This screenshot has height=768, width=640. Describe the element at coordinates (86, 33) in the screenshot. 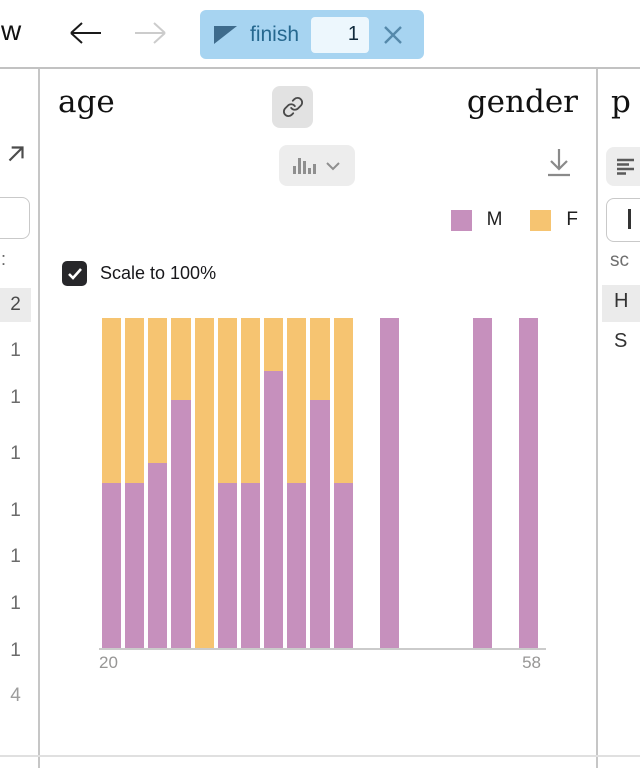

I see `back-arrow-icon` at that location.